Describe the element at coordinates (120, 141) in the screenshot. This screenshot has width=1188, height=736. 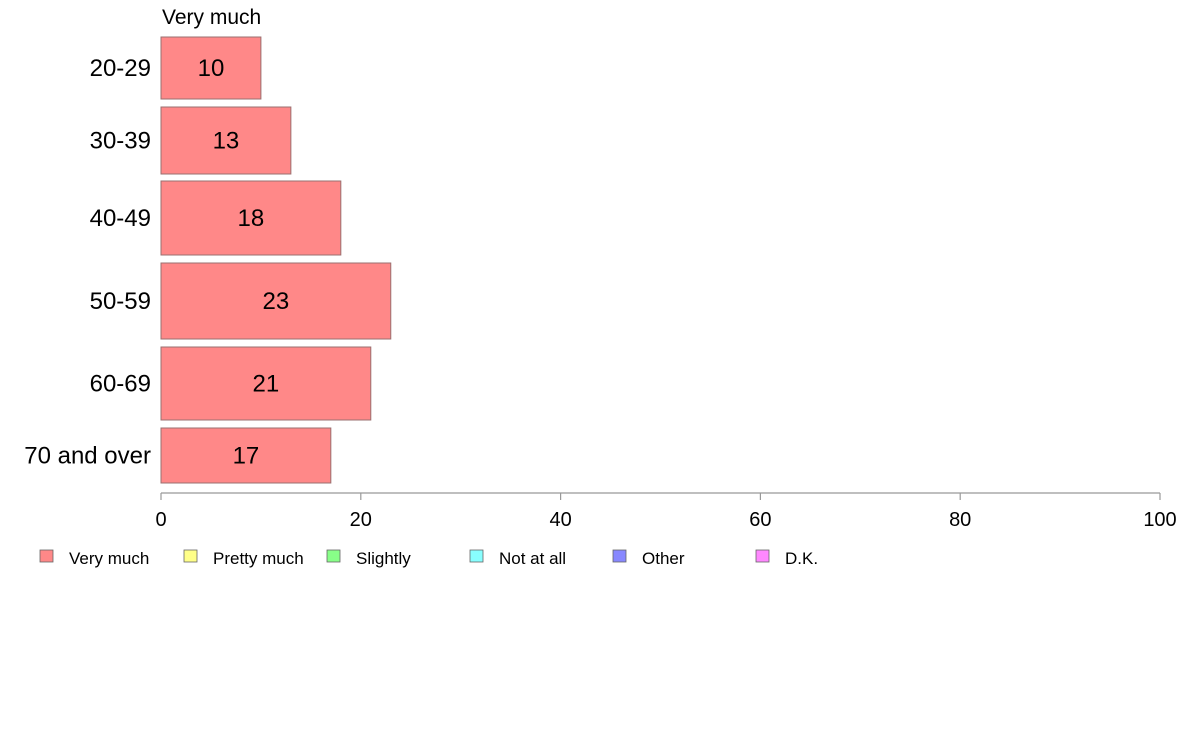
I see `category-label: 30-39` at that location.